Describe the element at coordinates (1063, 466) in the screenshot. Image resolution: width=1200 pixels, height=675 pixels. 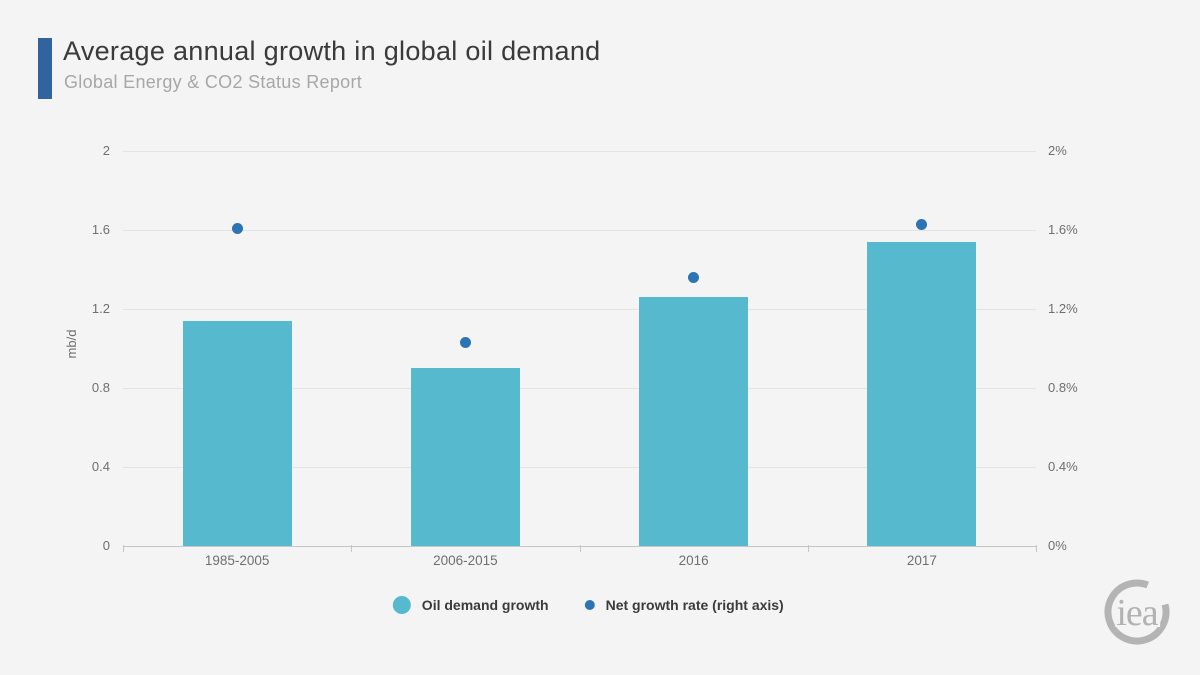
I see `right-axis-tick-label: 0.4%` at that location.